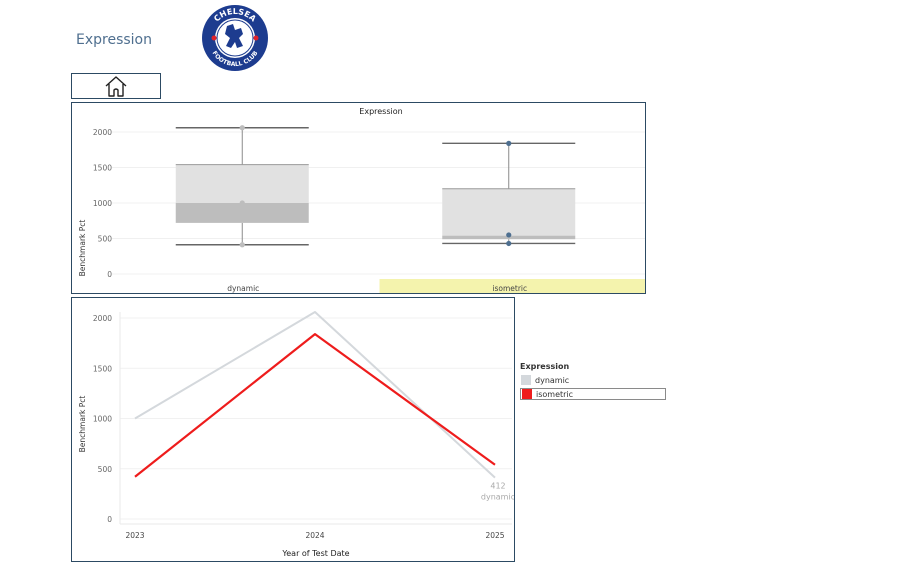 Image resolution: width=907 pixels, height=569 pixels. Describe the element at coordinates (105, 469) in the screenshot. I see `line-ytick-label: 500` at that location.